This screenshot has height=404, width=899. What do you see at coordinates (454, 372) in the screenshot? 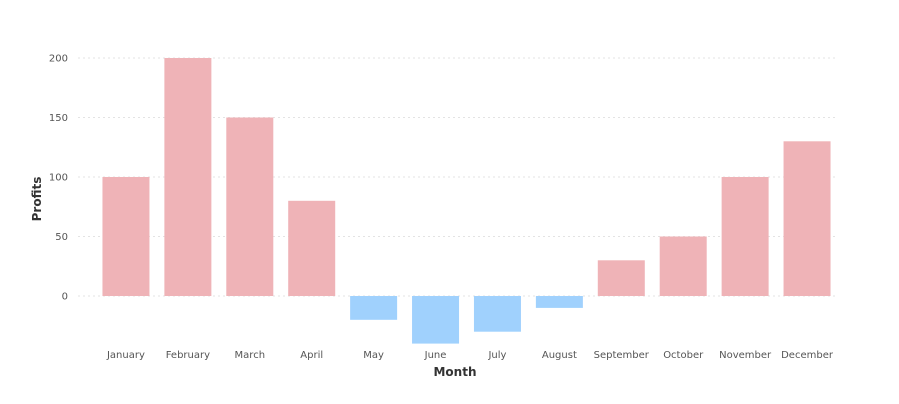
I see `x-axis-title: Month` at bounding box center [454, 372].